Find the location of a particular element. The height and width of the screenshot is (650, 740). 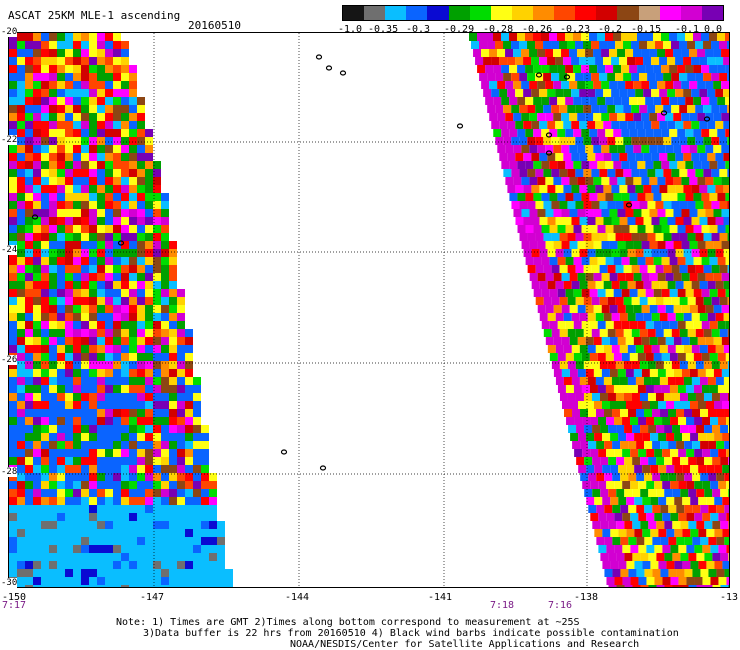

colorbar-segment is located at coordinates (586, 13).